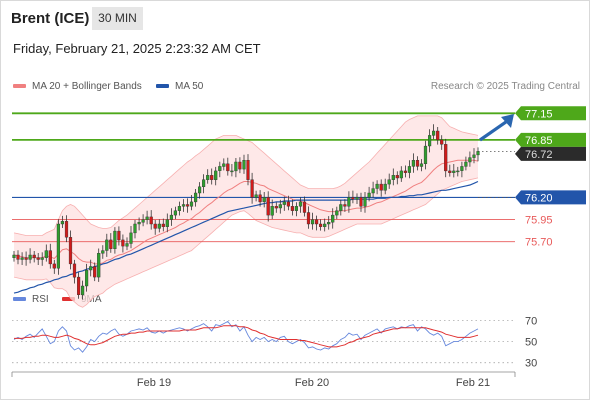 This screenshot has height=400, width=590. What do you see at coordinates (189, 86) in the screenshot?
I see `legend-ma50-label: MA 50` at bounding box center [189, 86].